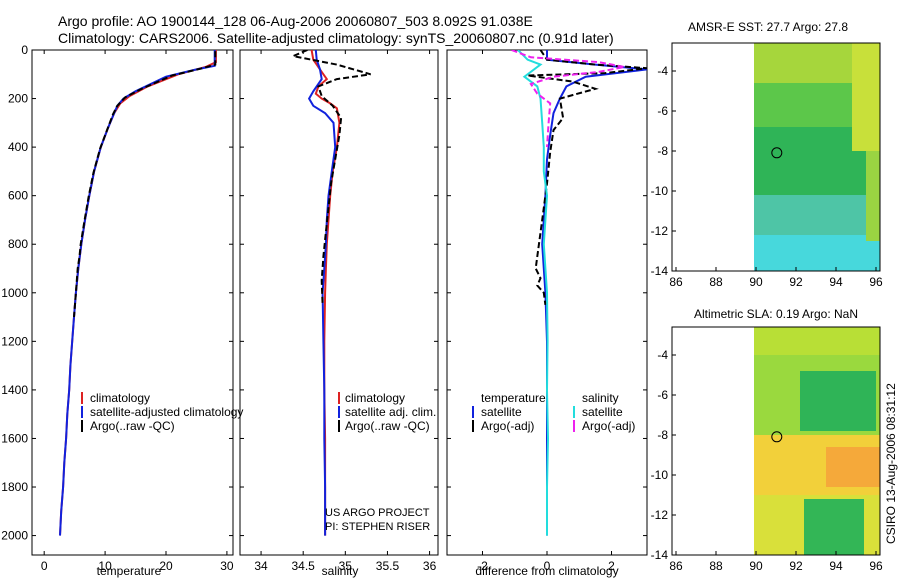  I want to click on x-tick-label: 36, so click(430, 566).